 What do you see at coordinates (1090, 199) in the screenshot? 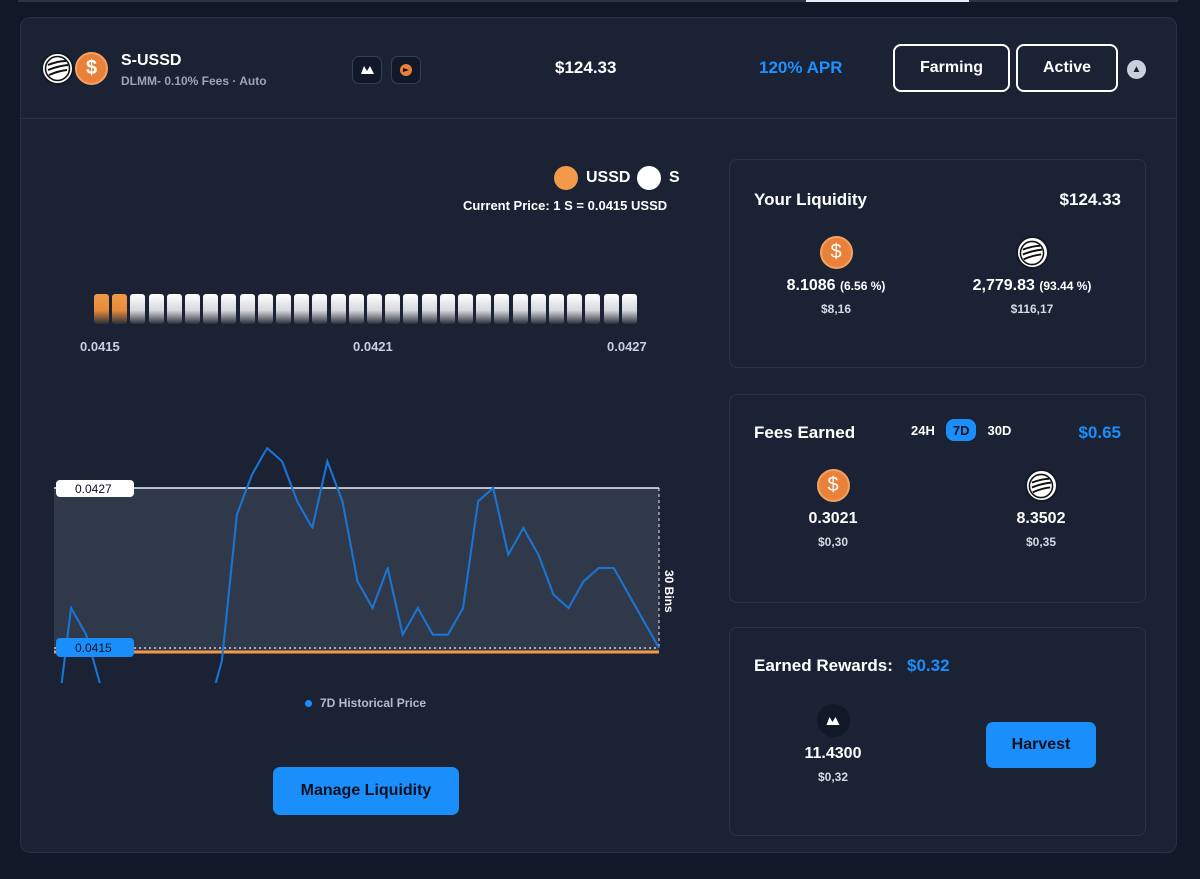
I see `your-liquidity-total: $124.33` at bounding box center [1090, 199].